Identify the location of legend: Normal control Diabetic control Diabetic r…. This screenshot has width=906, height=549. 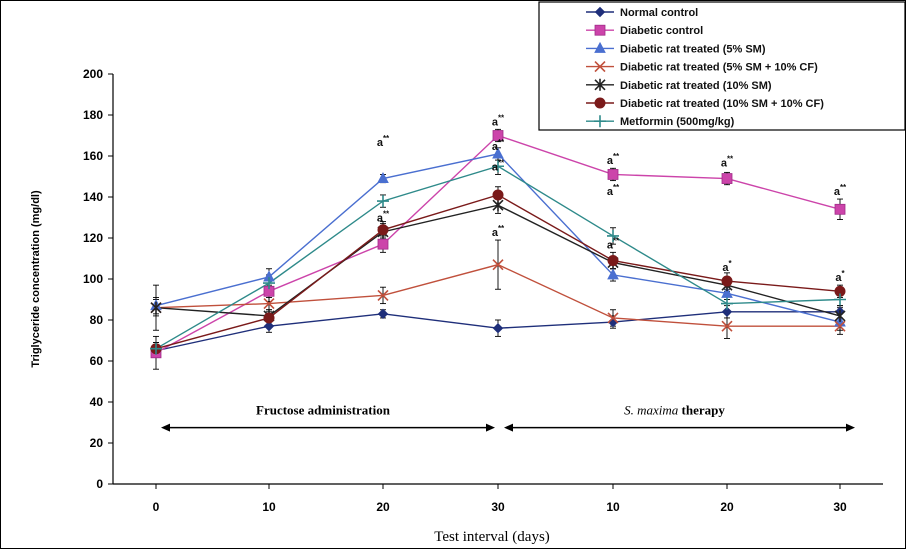
(721, 66).